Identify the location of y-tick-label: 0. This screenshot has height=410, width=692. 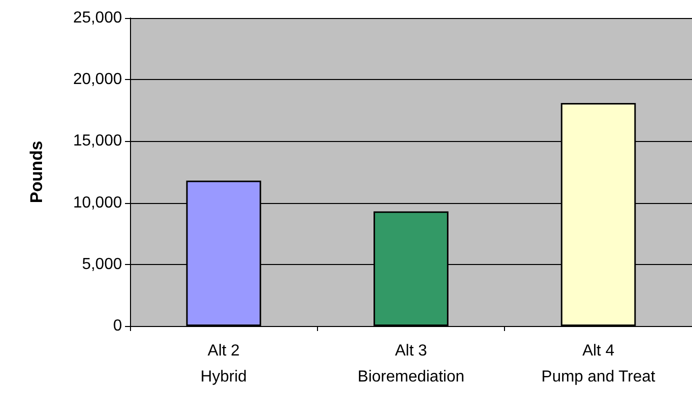
(117, 326).